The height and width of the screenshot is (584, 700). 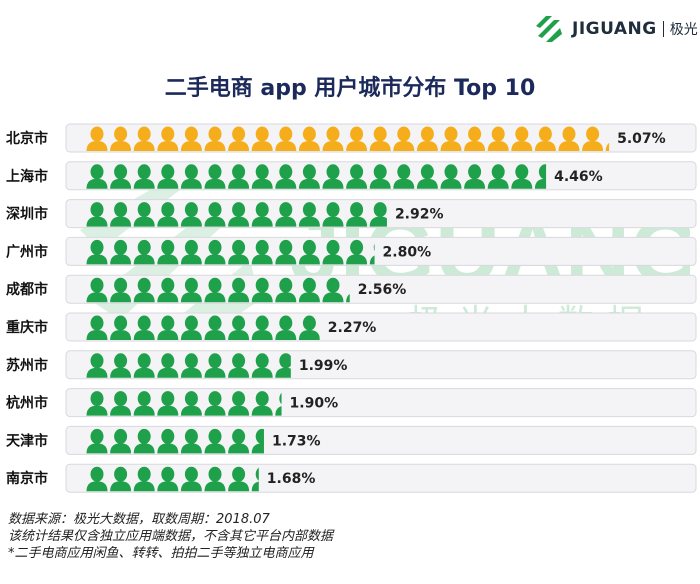 I want to click on value-label: 5.07%, so click(x=641, y=139).